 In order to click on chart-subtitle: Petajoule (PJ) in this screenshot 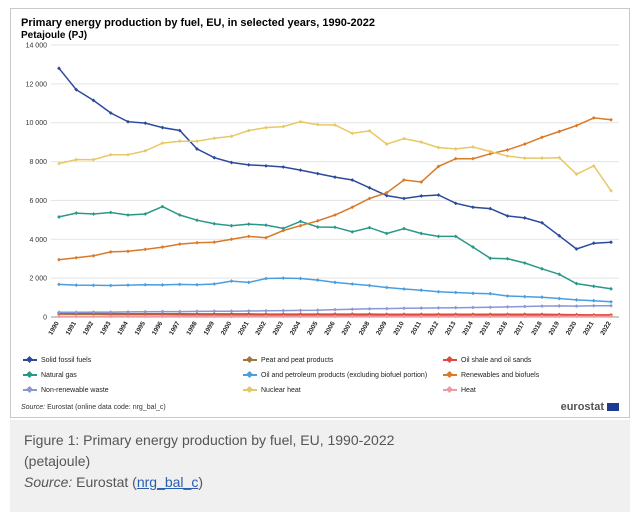, I will do `click(54, 35)`.